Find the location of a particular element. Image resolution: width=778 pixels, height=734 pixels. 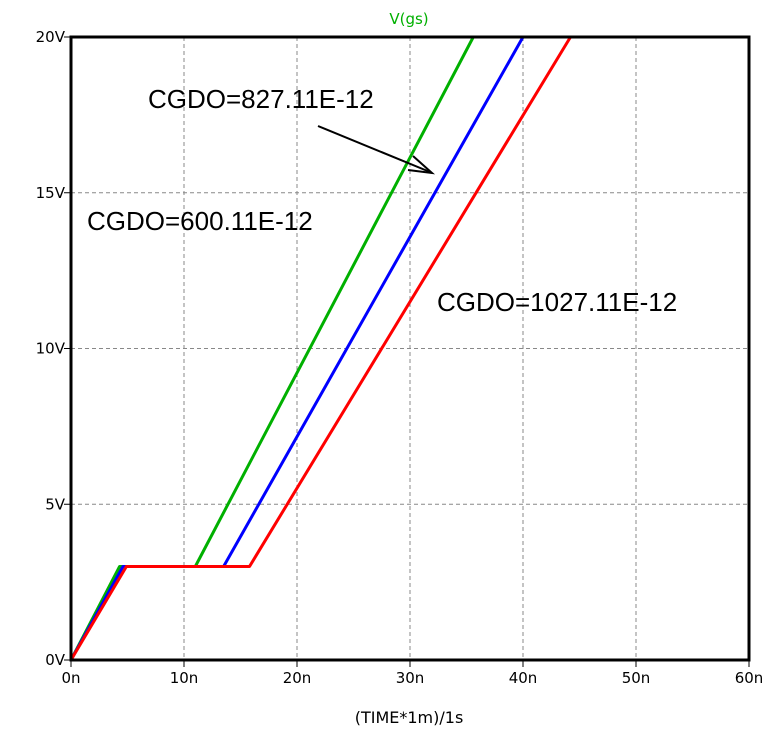

annotation-arrow-head is located at coordinates (421, 165).